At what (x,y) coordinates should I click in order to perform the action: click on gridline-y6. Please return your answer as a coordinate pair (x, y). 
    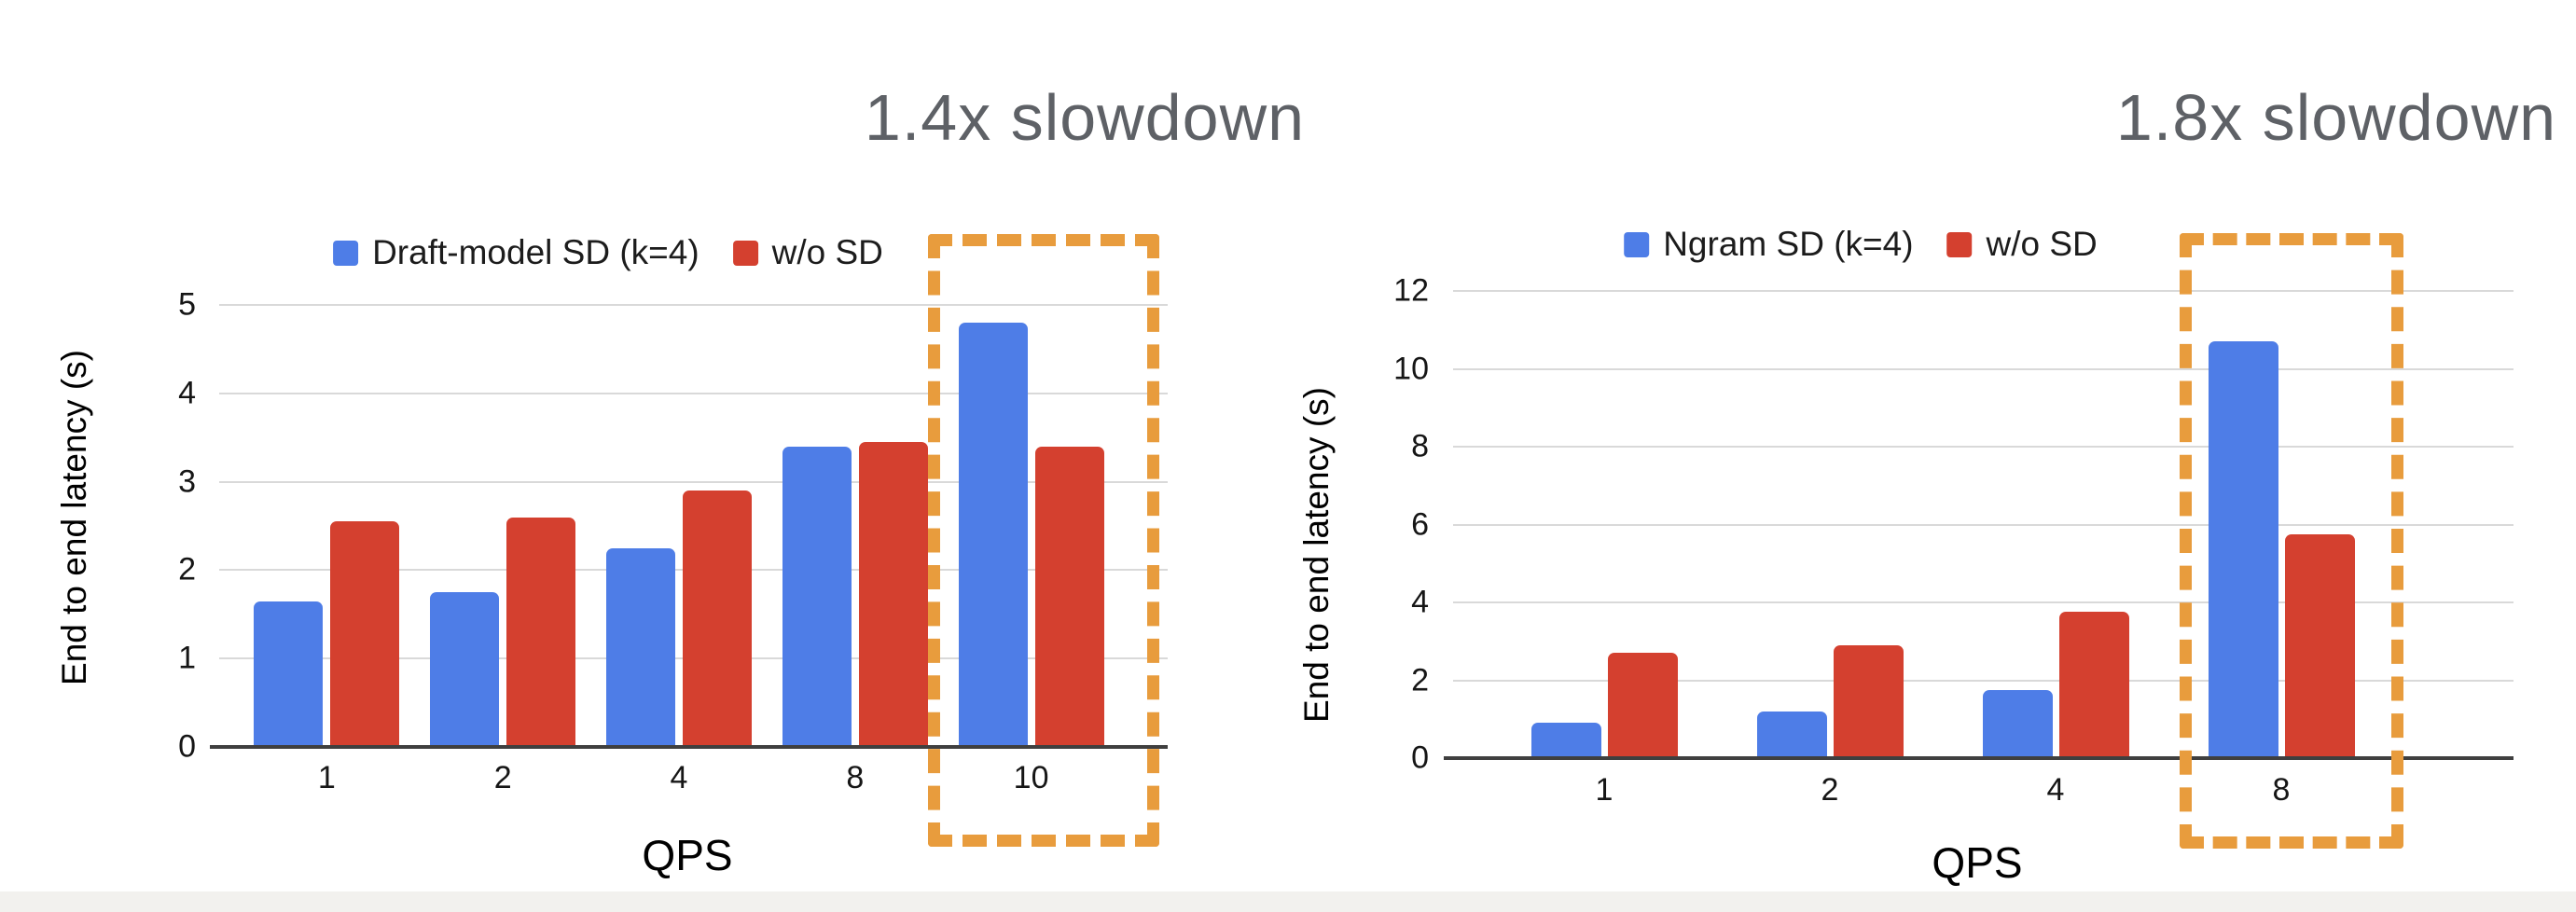
    Looking at the image, I should click on (1983, 524).